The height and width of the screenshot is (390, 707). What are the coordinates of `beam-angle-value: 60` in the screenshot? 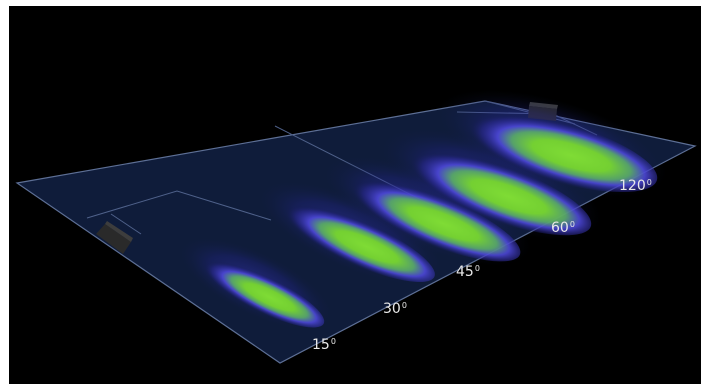 It's located at (560, 228).